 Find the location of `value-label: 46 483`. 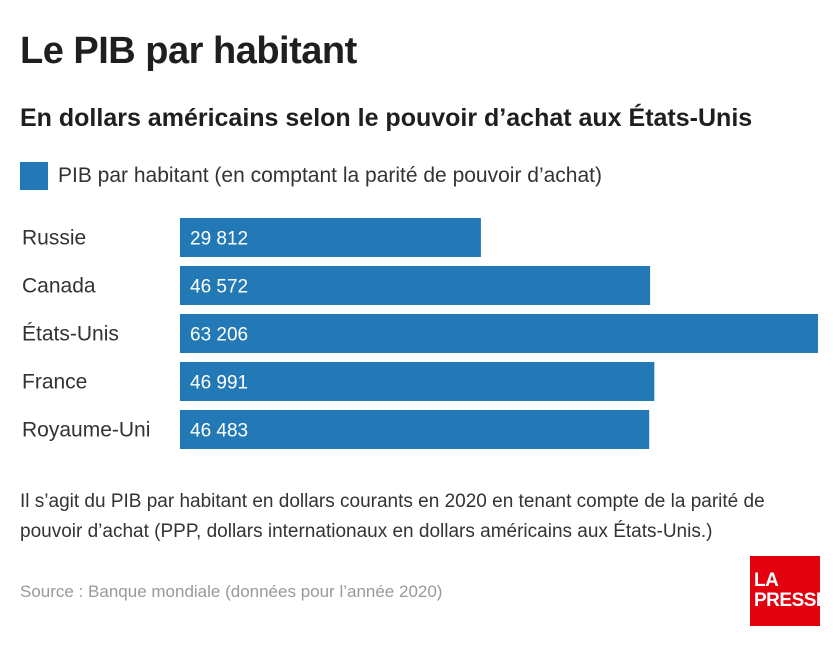

value-label: 46 483 is located at coordinates (219, 431).